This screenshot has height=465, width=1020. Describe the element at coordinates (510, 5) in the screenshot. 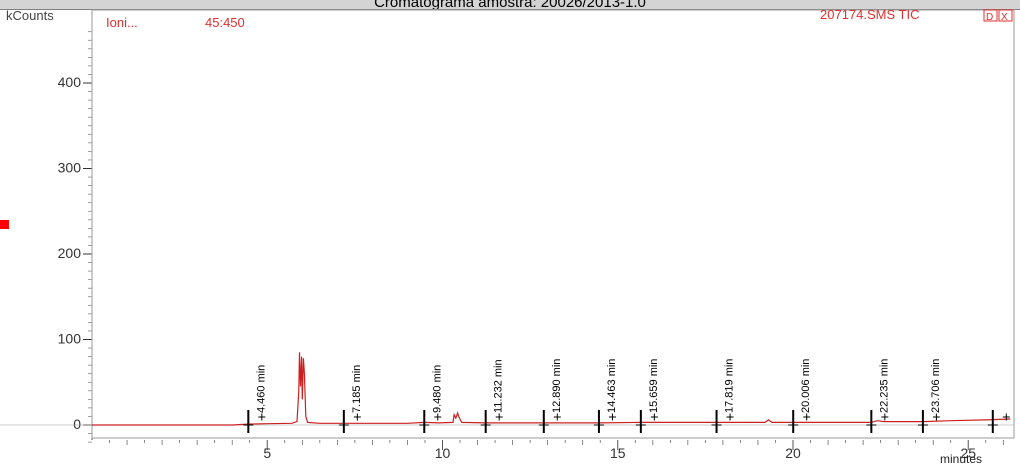

I see `window-title: Cromatograma amostra: 20026/2013-1.0` at that location.